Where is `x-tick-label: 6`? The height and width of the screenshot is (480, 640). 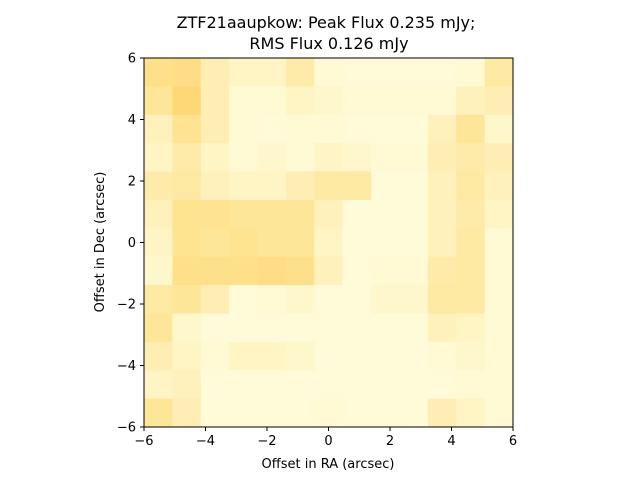 x-tick-label: 6 is located at coordinates (513, 441).